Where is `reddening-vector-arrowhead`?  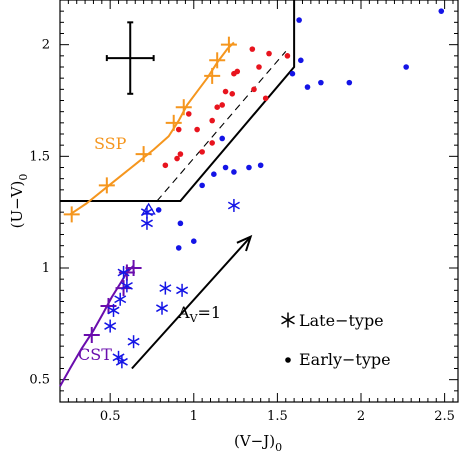 reddening-vector-arrowhead is located at coordinates (244, 243).